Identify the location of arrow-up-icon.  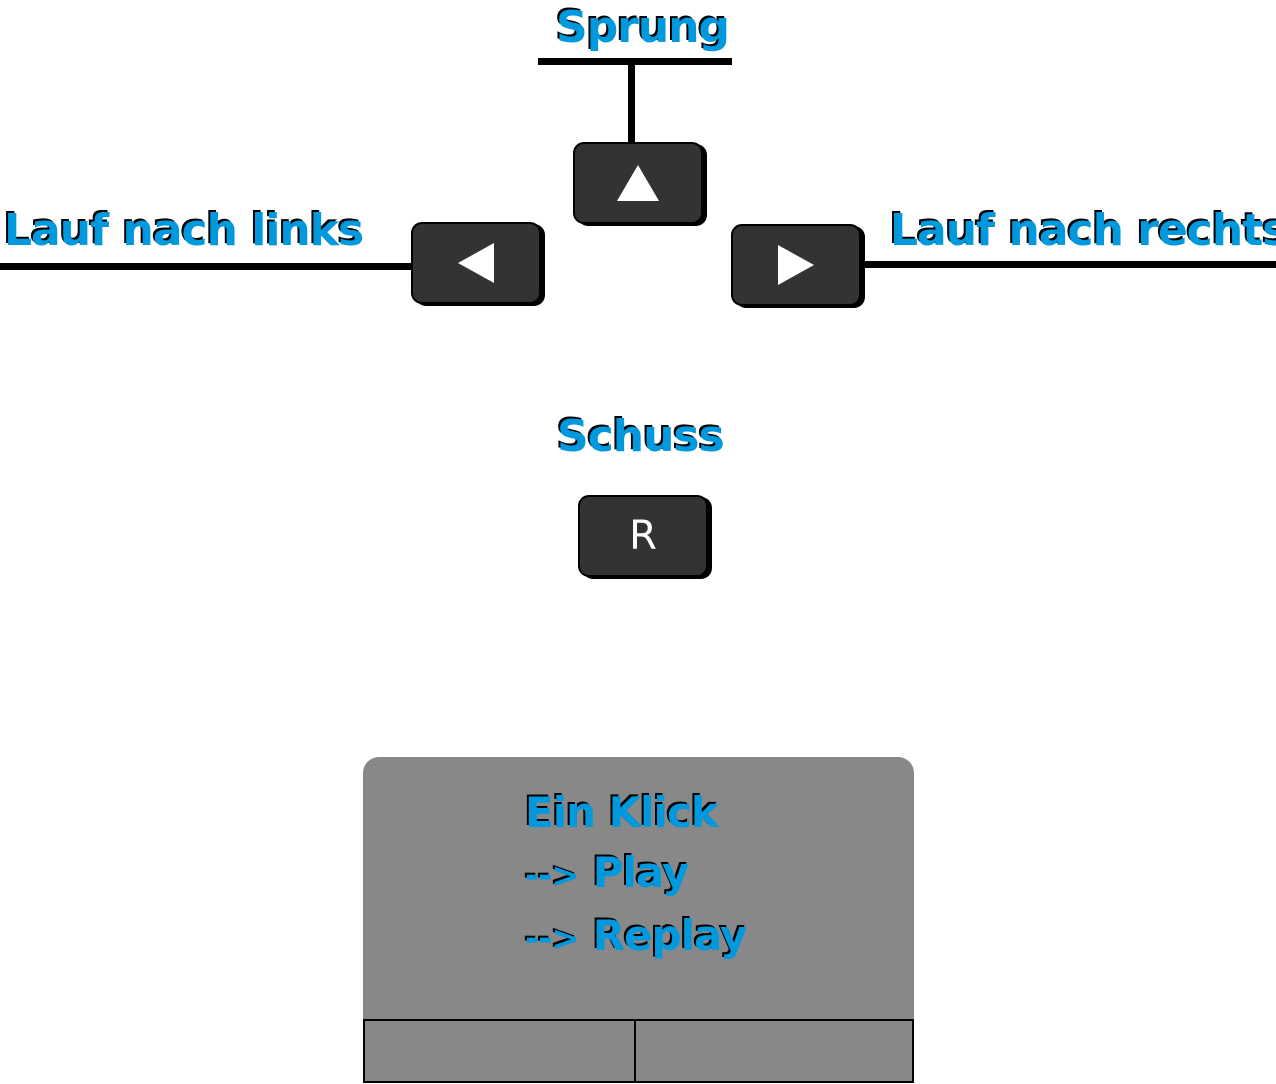
(638, 183).